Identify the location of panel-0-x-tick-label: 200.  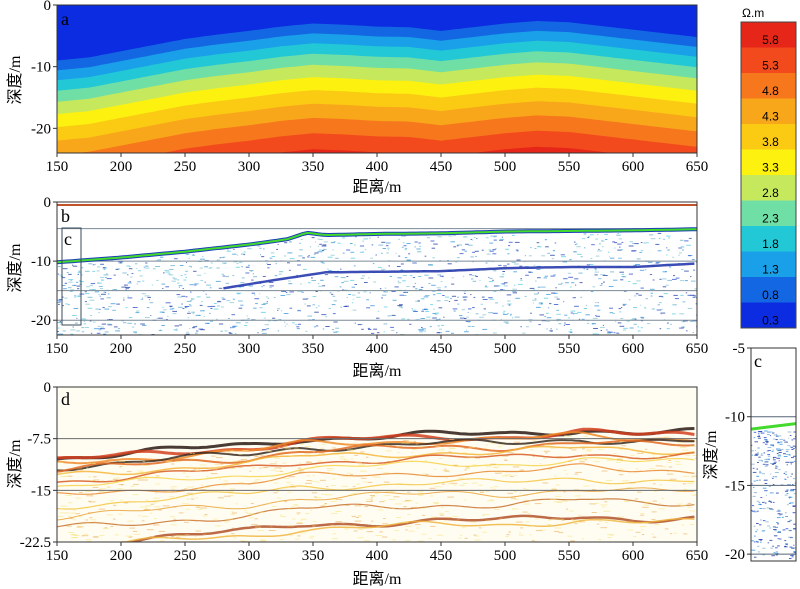
(121, 167).